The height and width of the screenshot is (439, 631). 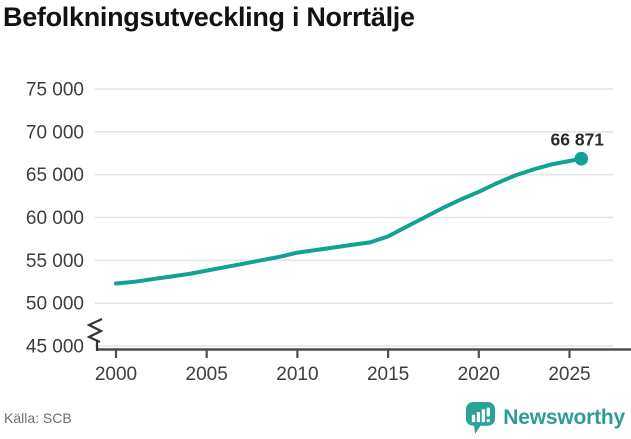 What do you see at coordinates (388, 374) in the screenshot?
I see `x-tick-label: 2015` at bounding box center [388, 374].